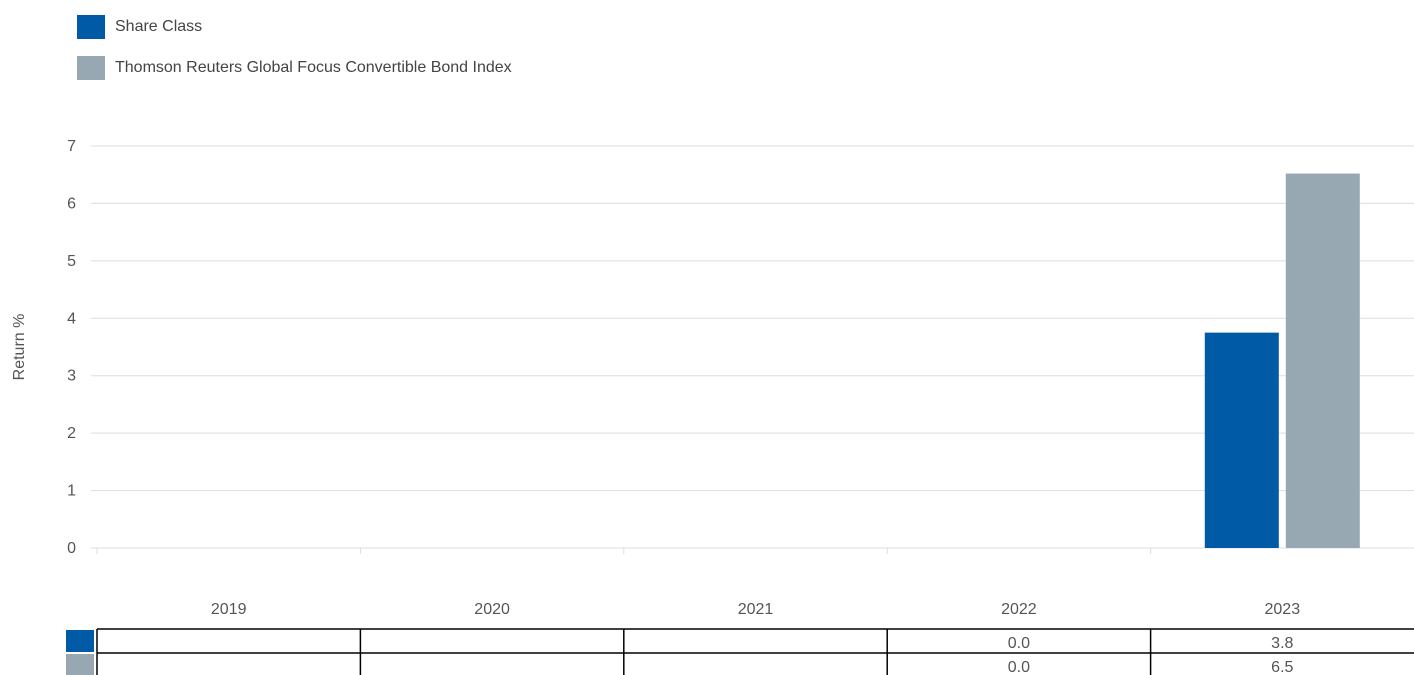  I want to click on legend-swatch-index, so click(91, 68).